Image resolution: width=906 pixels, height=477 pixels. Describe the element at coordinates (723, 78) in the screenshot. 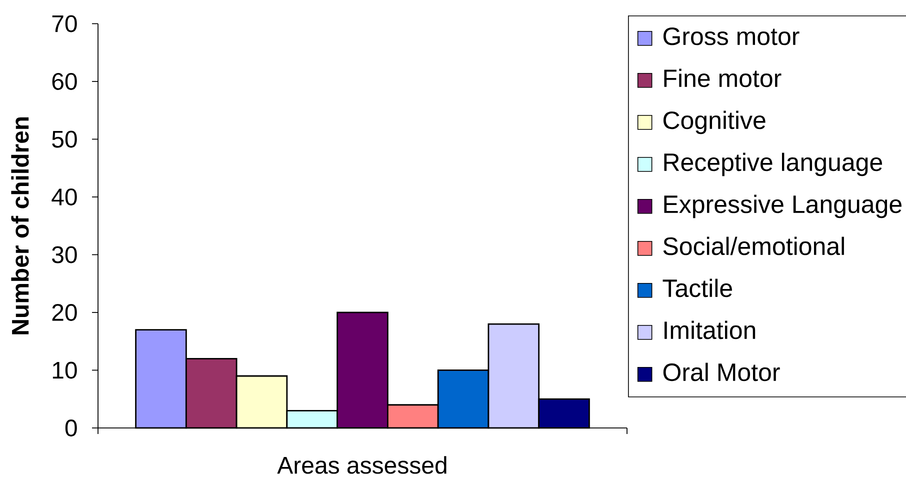

I see `legend-label: Fine motor` at that location.